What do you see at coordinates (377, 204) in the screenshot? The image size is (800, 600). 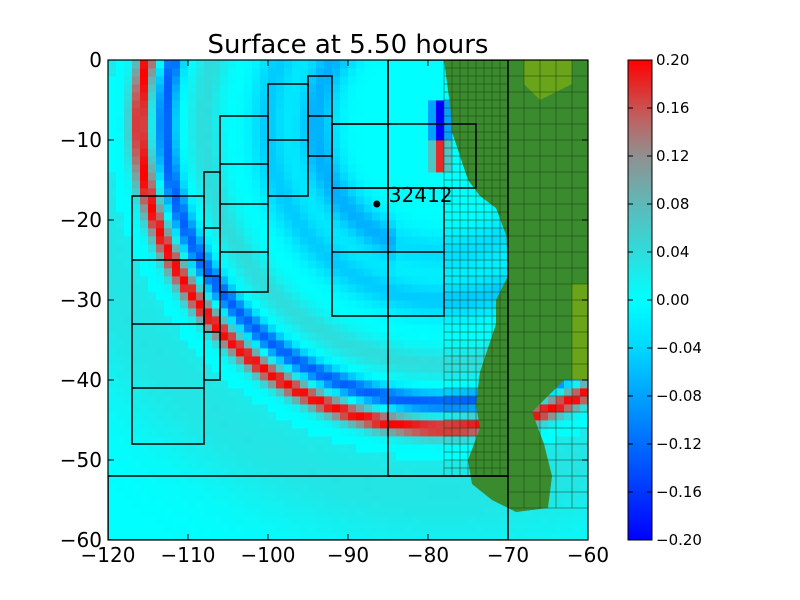 I see `gauge-point` at bounding box center [377, 204].